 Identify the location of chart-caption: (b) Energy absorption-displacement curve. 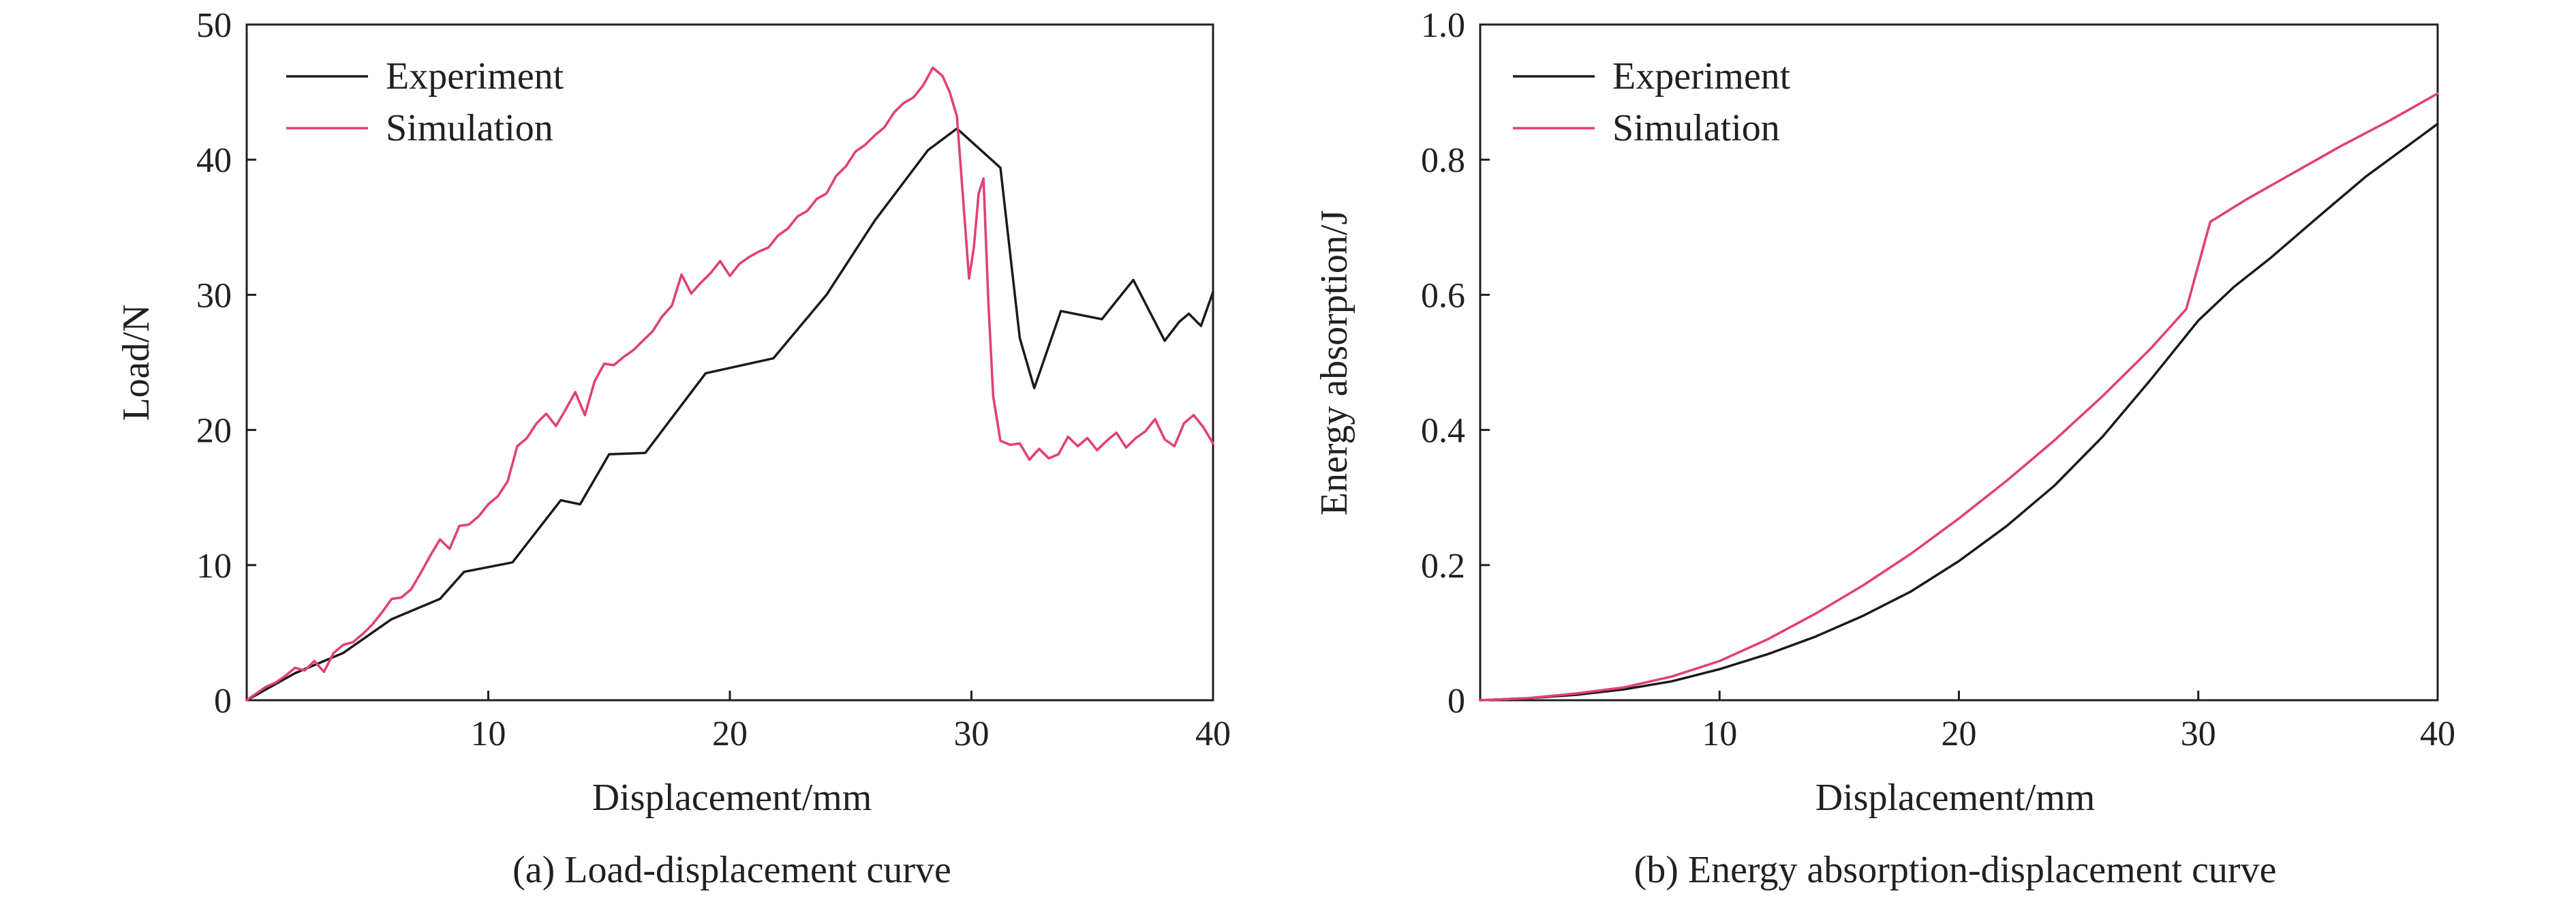
(1955, 870).